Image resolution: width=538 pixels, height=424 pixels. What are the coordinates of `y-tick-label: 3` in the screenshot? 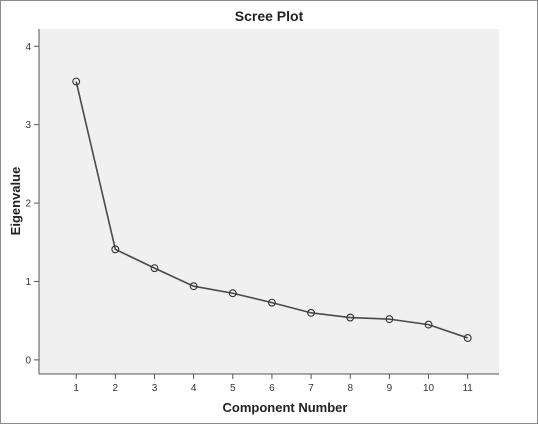 It's located at (28, 125).